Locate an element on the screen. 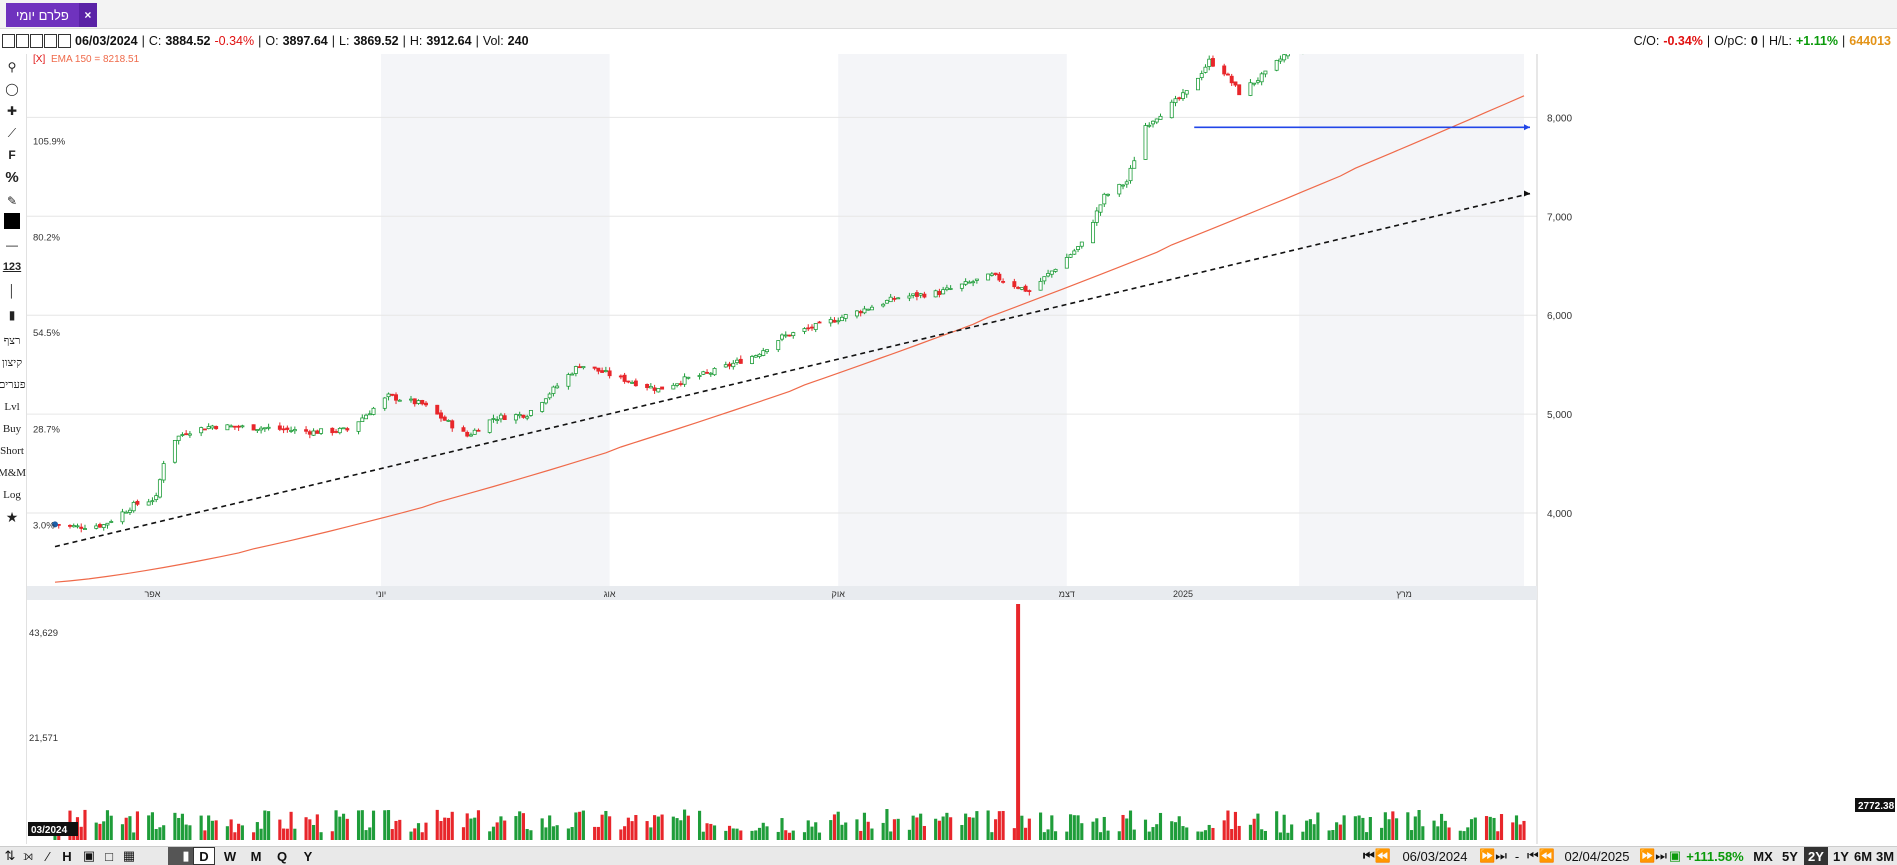  zoom-tool-icon: ⇅ is located at coordinates (10, 855).